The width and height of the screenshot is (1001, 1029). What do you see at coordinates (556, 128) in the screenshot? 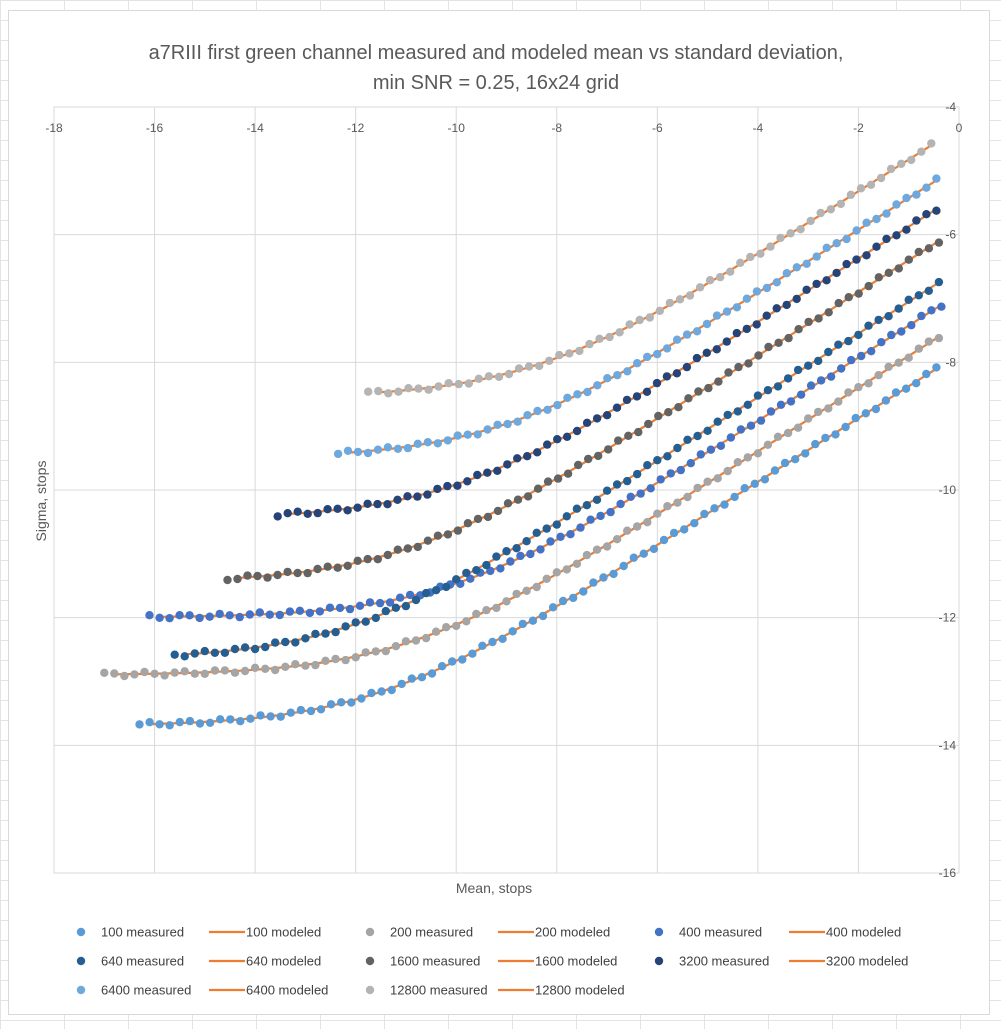
I see `x-tick-label: -8` at bounding box center [556, 128].